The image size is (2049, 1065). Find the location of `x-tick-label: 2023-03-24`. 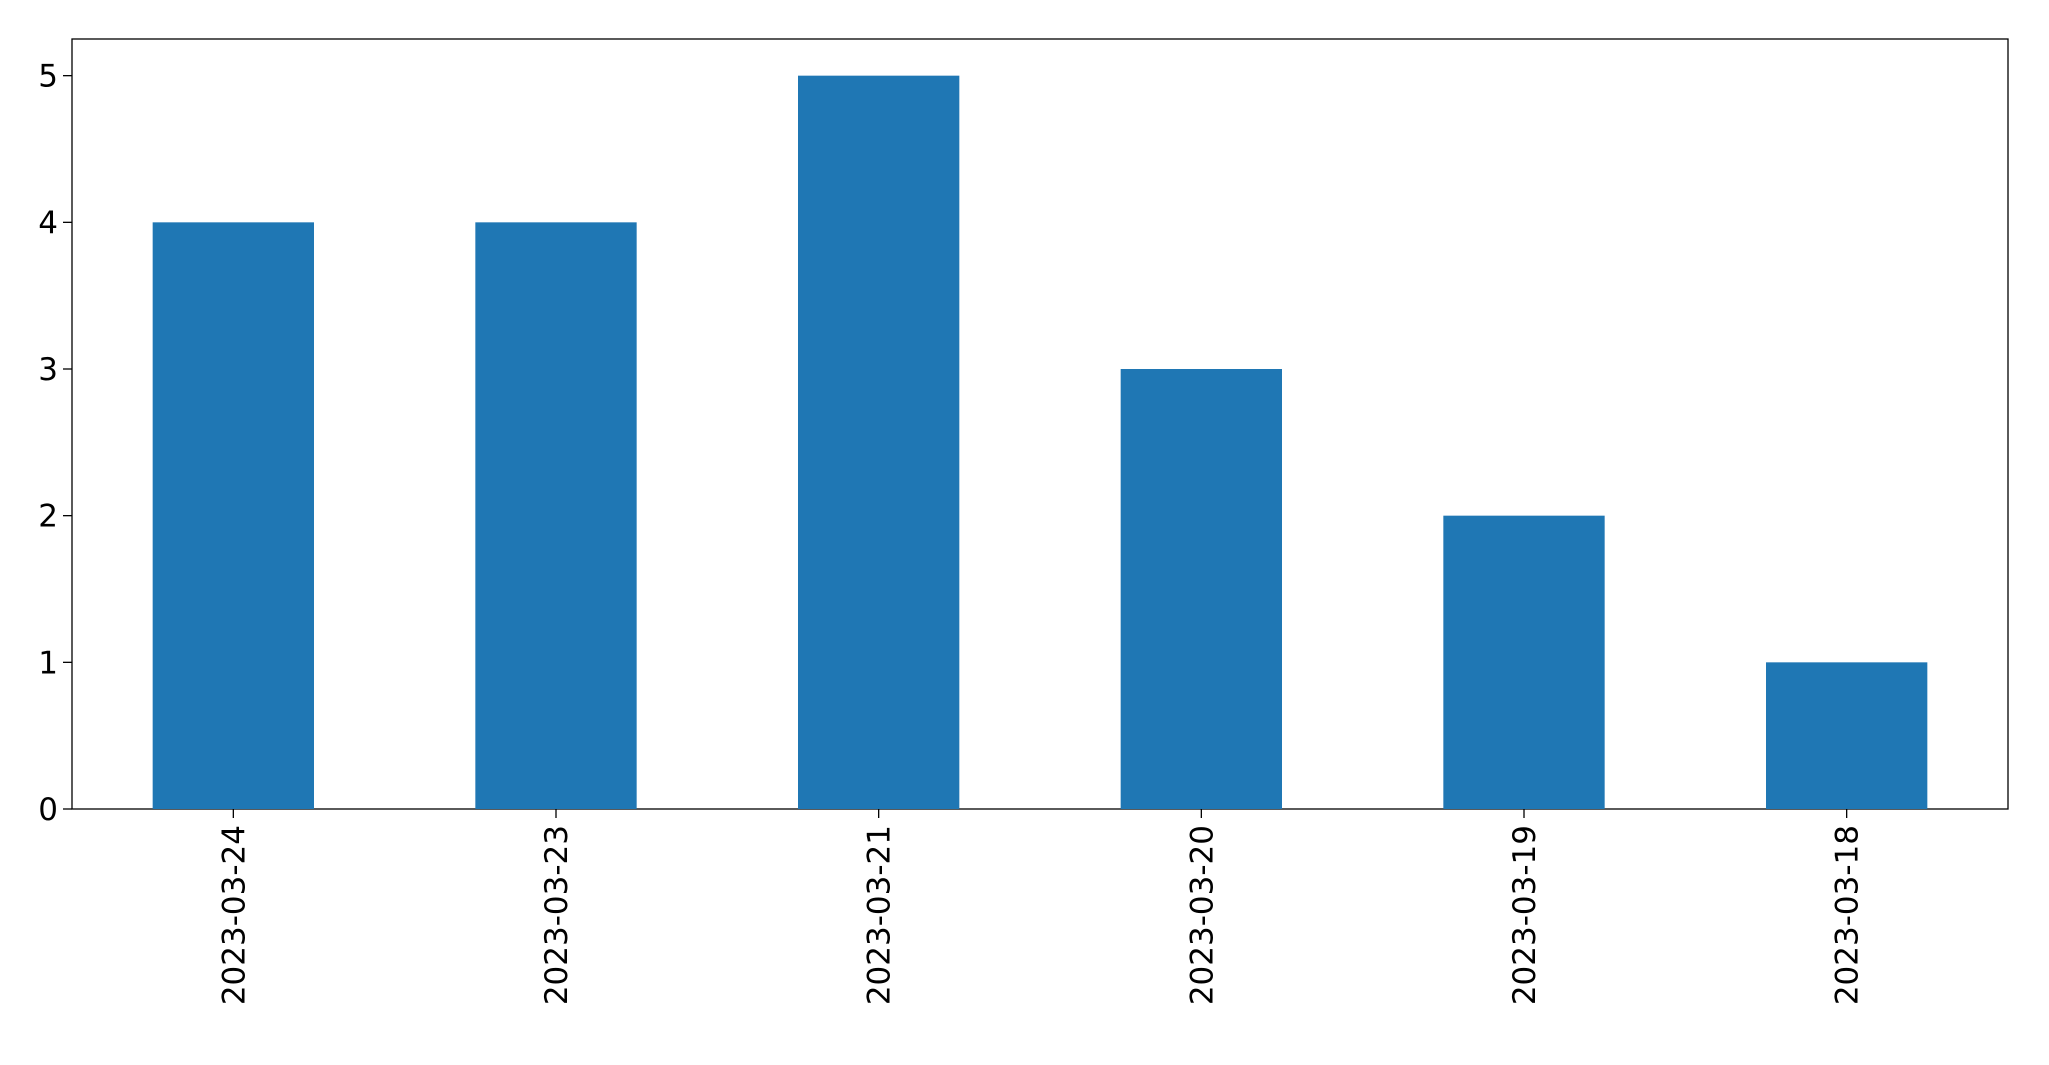

x-tick-label: 2023-03-24 is located at coordinates (234, 915).